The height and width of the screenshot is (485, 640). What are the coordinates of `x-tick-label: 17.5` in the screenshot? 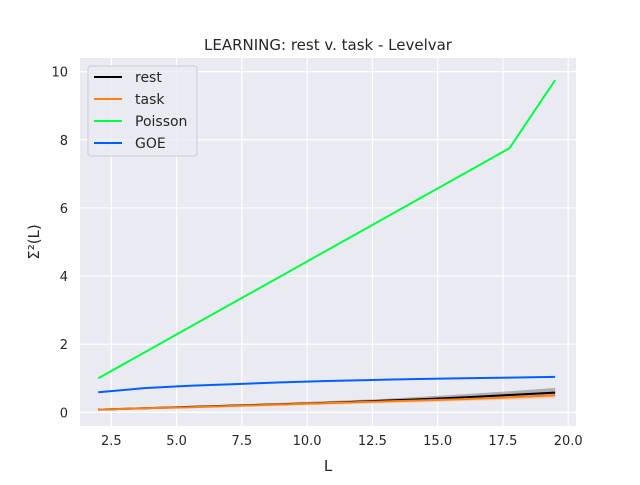 It's located at (502, 441).